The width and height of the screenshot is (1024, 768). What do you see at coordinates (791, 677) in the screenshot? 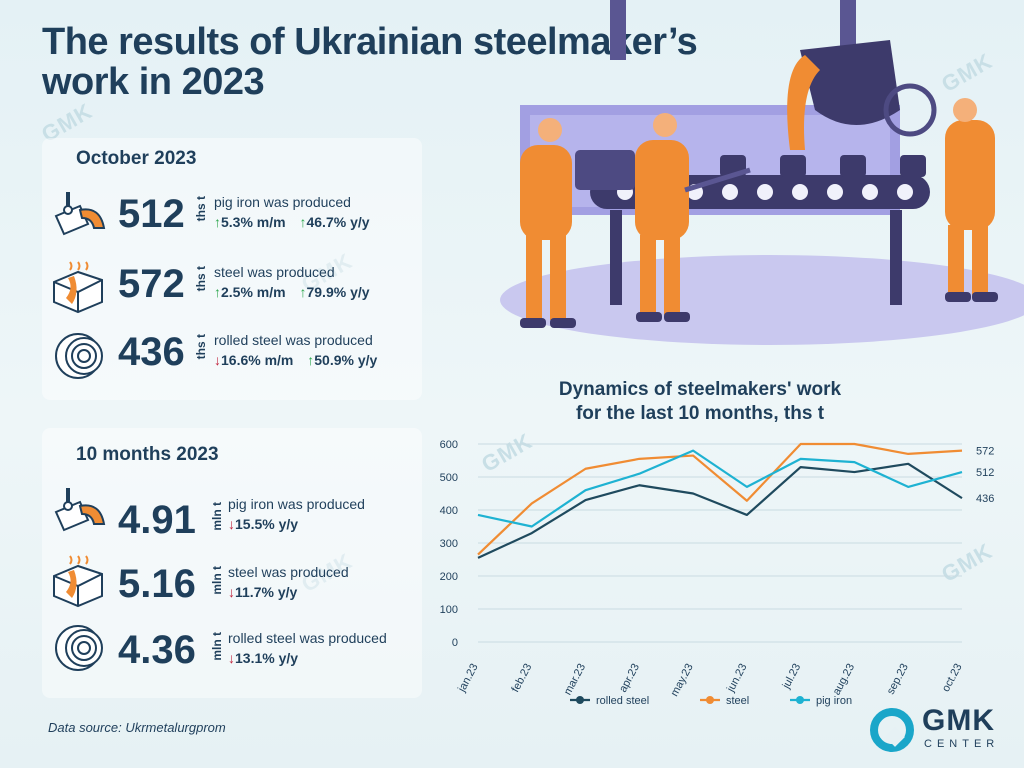
I see `x-tick-label: jul.23` at bounding box center [791, 677].